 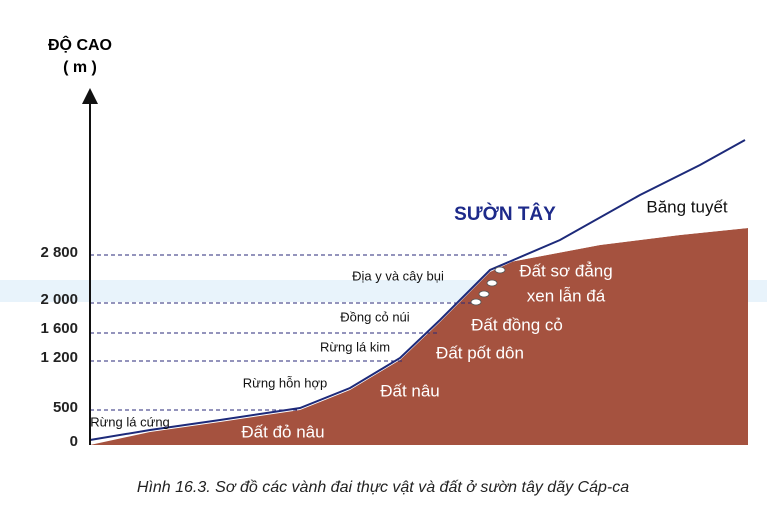 What do you see at coordinates (566, 295) in the screenshot?
I see `soil-label: xen lẫn đá` at bounding box center [566, 295].